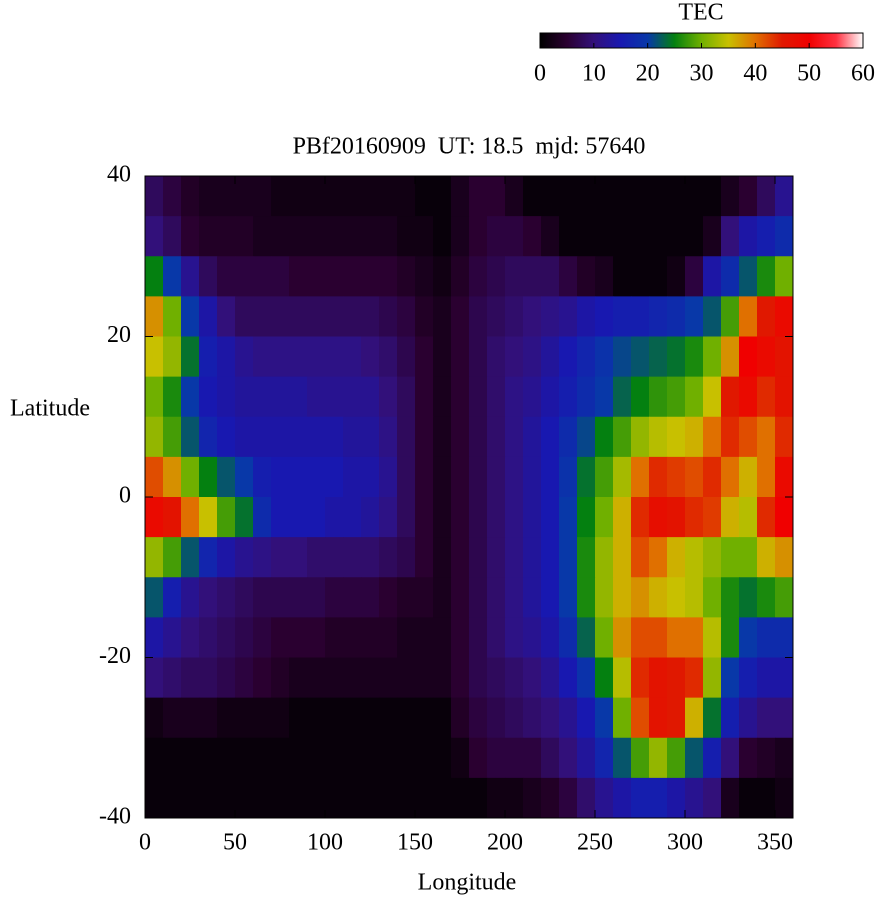 Image resolution: width=878 pixels, height=905 pixels. I want to click on y-tick-label: 0, so click(125, 496).